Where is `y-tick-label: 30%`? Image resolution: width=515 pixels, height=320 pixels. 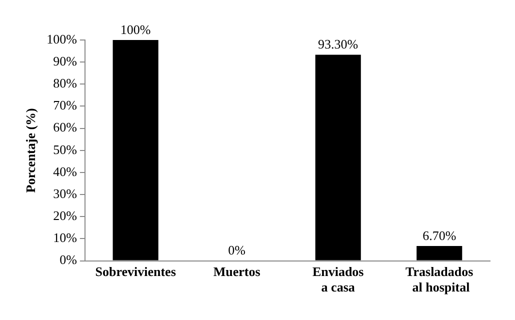
y-tick-label: 30% is located at coordinates (65, 193).